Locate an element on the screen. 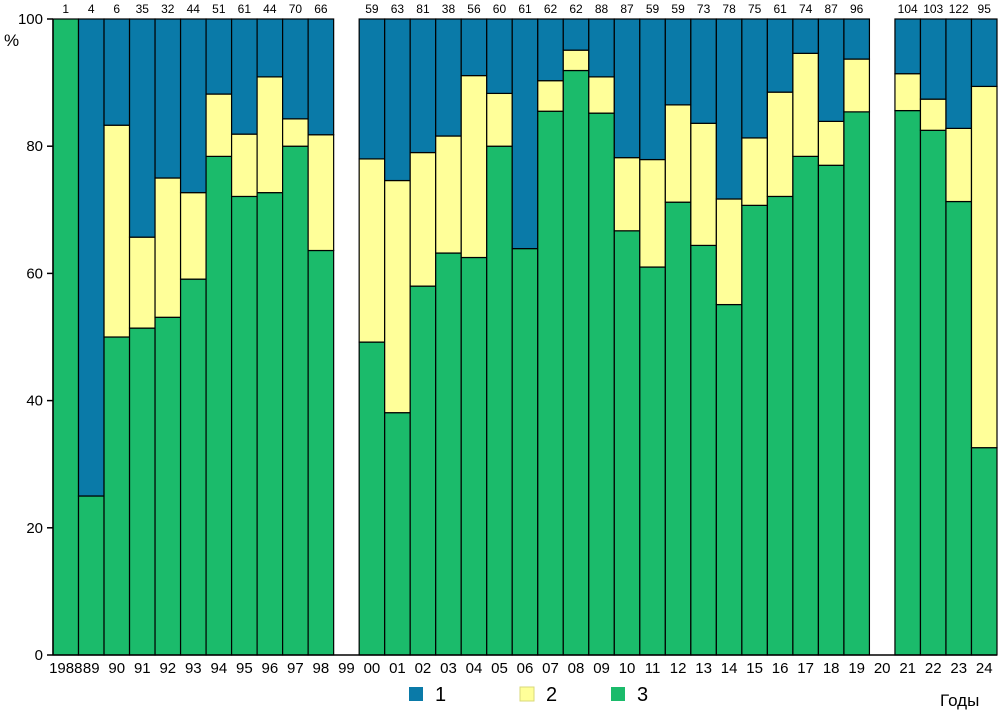 The image size is (1004, 715). x-tick-label: 18 is located at coordinates (831, 668).